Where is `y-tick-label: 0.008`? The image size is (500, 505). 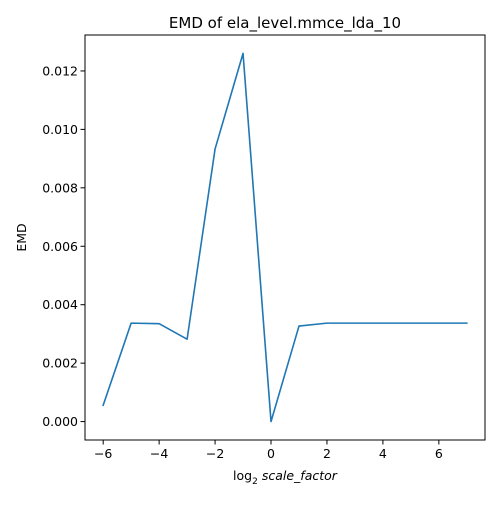
y-tick-label: 0.008 is located at coordinates (60, 187).